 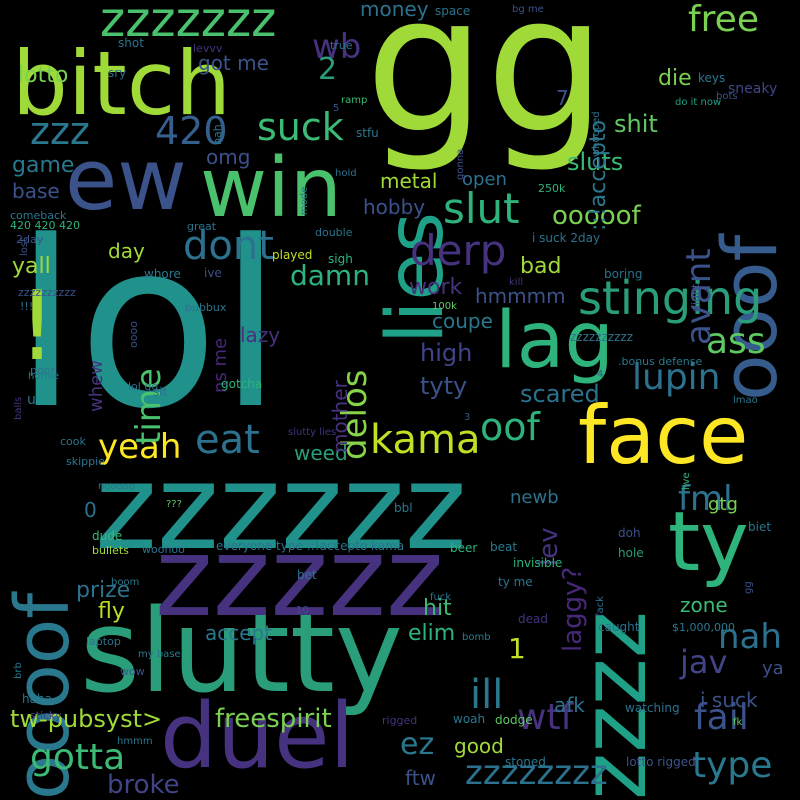 I want to click on cloud-word-afk: afk, so click(x=569, y=705).